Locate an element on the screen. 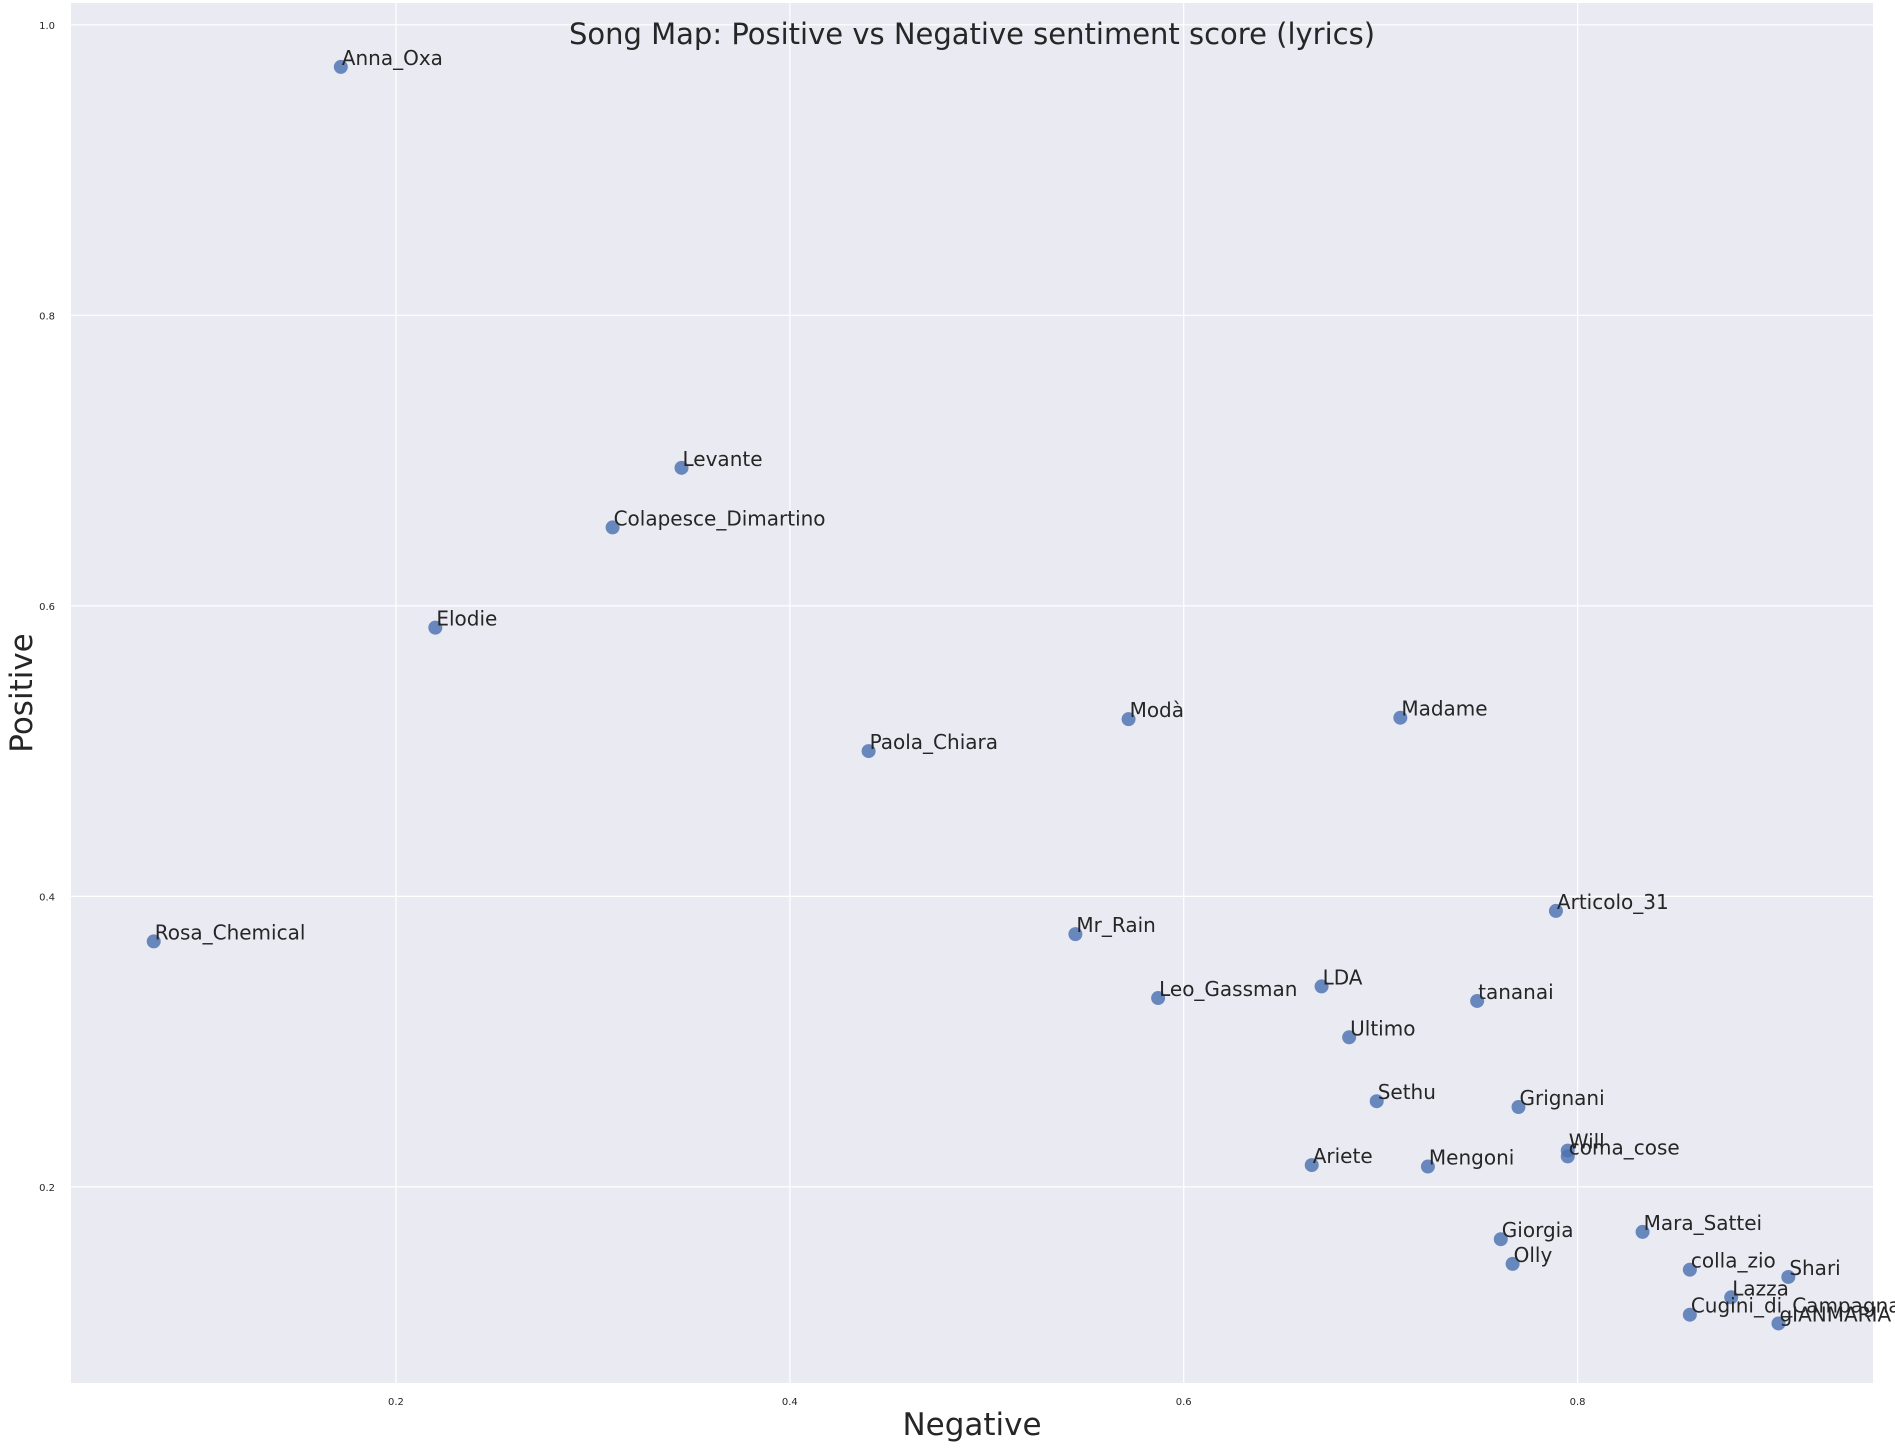  point-label: Anna_Oxa is located at coordinates (392, 58).